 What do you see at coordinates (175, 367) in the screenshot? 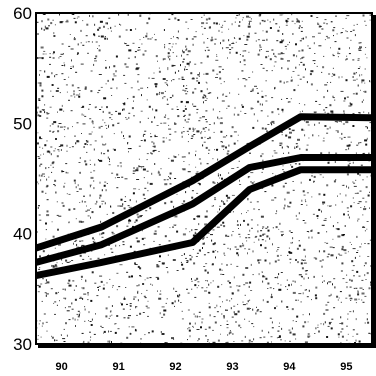
I see `x-tick-label: 92` at bounding box center [175, 367].